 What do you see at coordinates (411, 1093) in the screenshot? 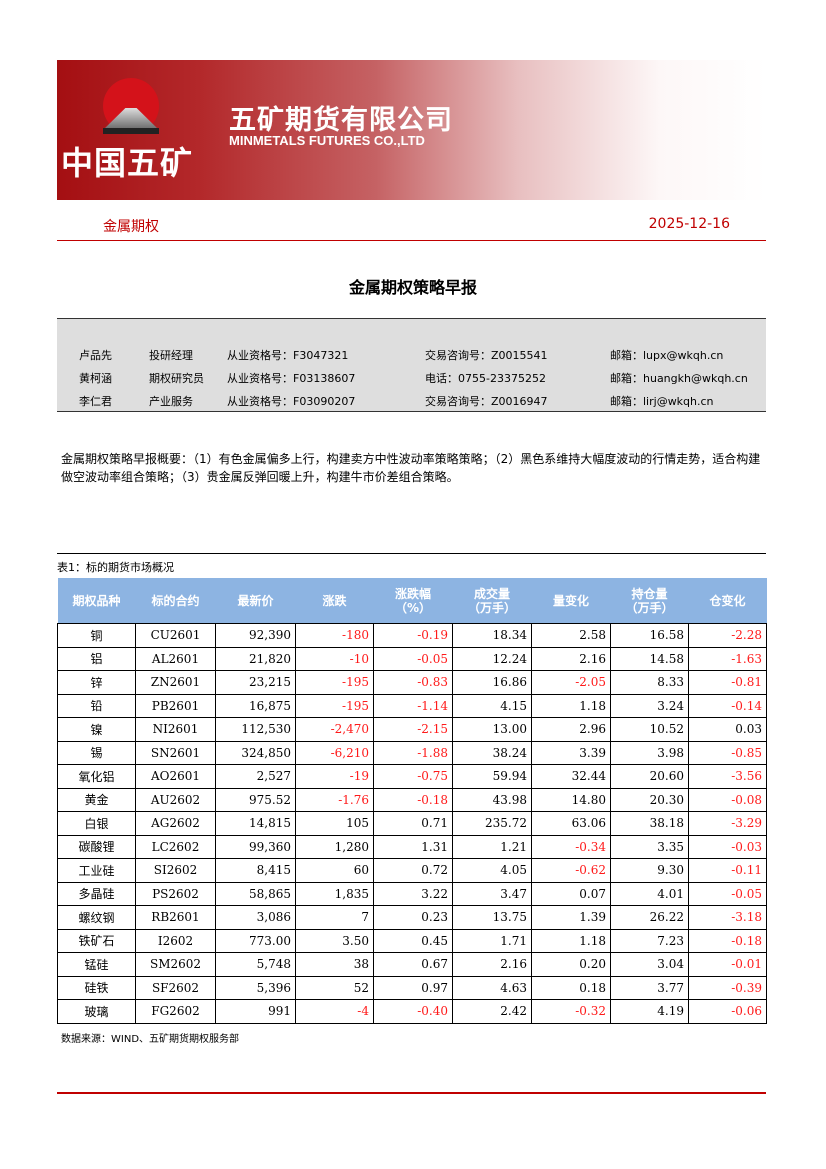
I see `footer-divider` at bounding box center [411, 1093].